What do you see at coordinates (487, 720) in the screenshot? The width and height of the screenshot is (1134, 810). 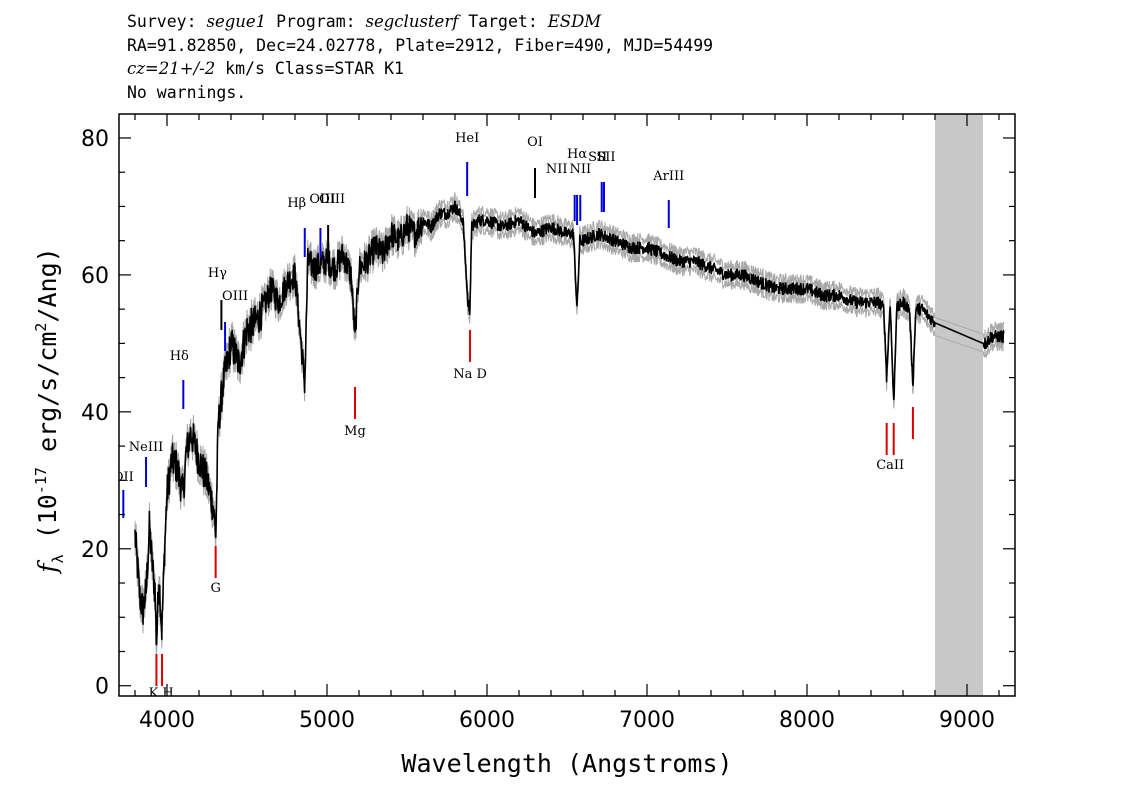 I see `x-tick-label: 6000` at bounding box center [487, 720].